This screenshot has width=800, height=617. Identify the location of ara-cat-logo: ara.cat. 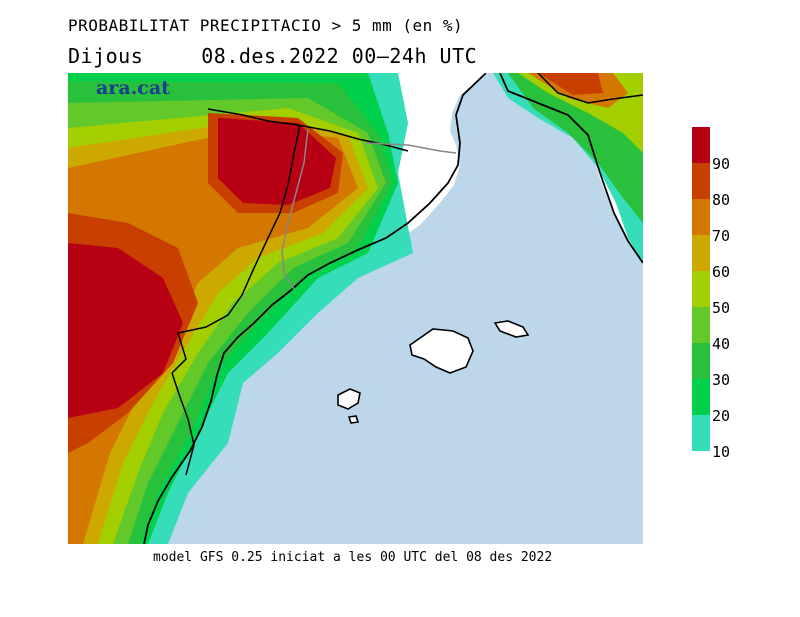
(133, 88).